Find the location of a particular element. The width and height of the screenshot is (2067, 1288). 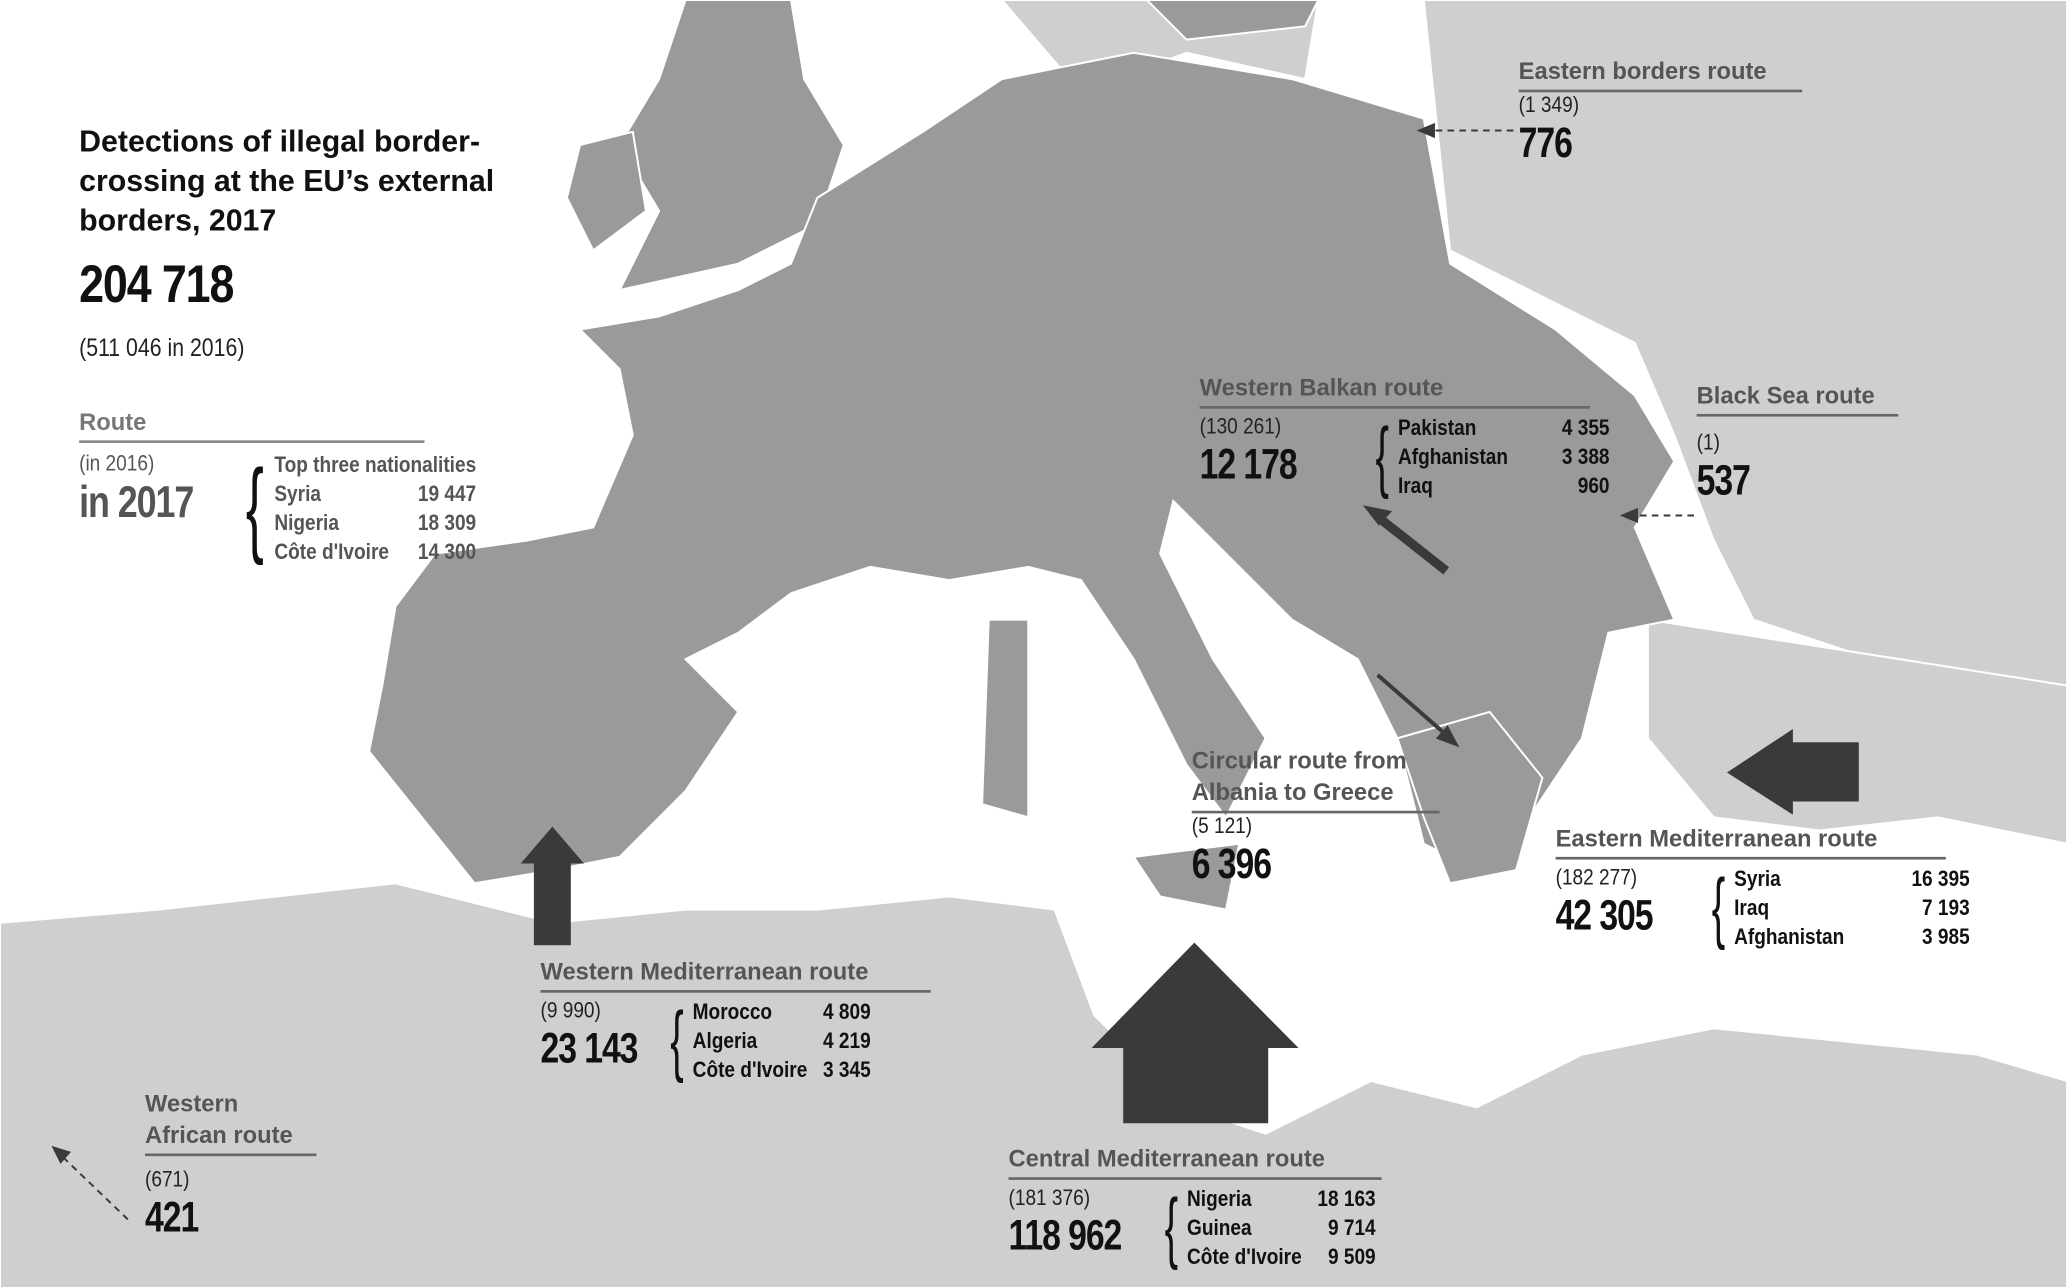

legend-current: in 2017 is located at coordinates (136, 502).